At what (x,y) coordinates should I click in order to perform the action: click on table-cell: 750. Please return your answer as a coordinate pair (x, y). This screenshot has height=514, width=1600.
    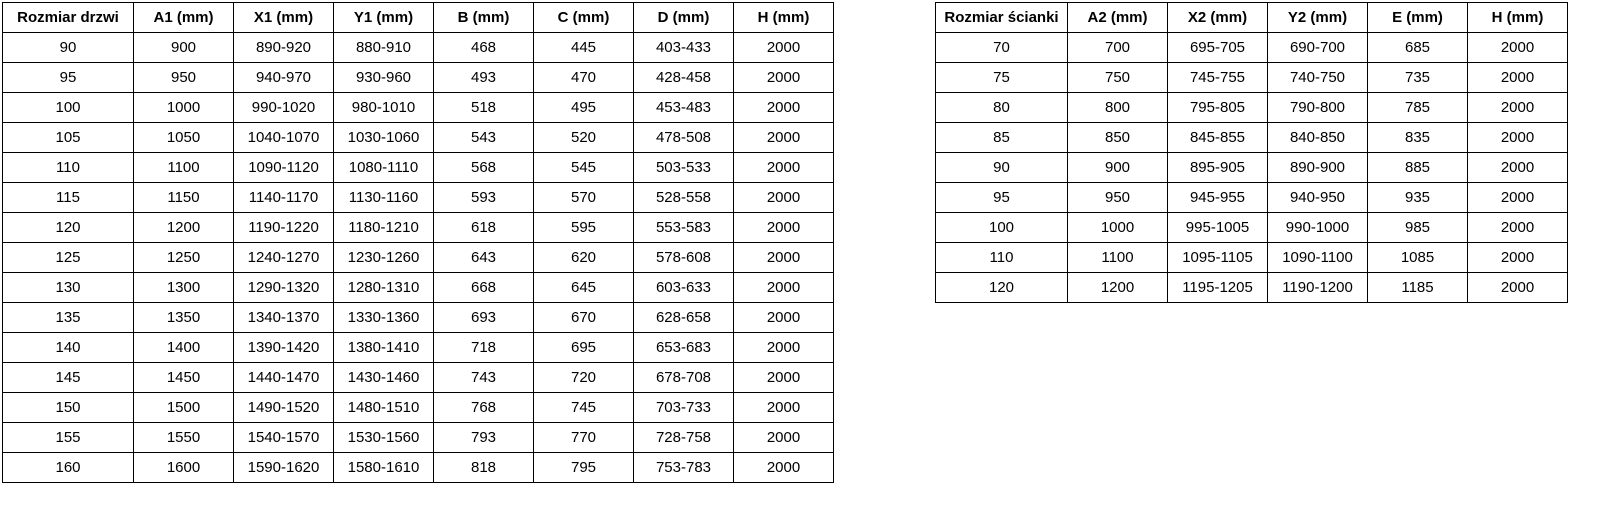
    Looking at the image, I should click on (1117, 77).